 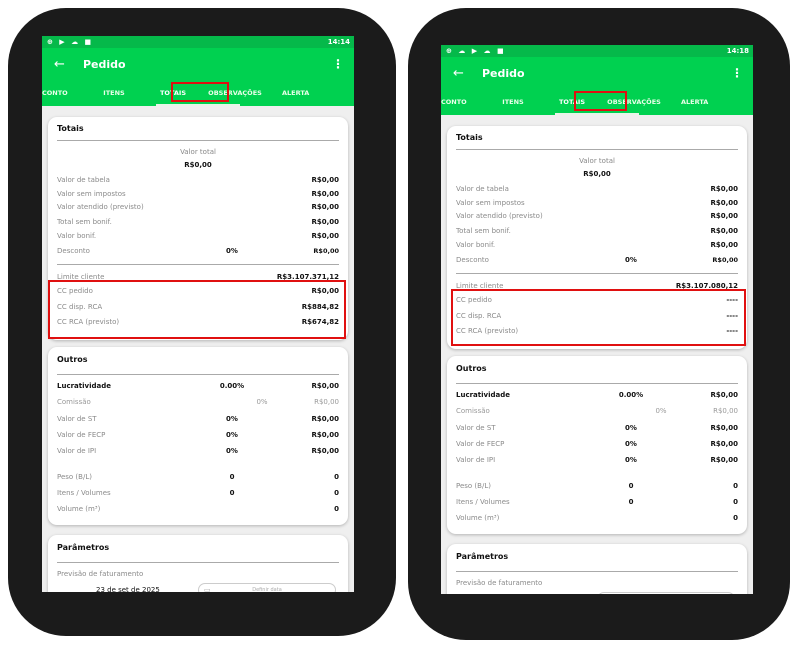 I want to click on outros-row-label: Valor de IPI, so click(x=476, y=460).